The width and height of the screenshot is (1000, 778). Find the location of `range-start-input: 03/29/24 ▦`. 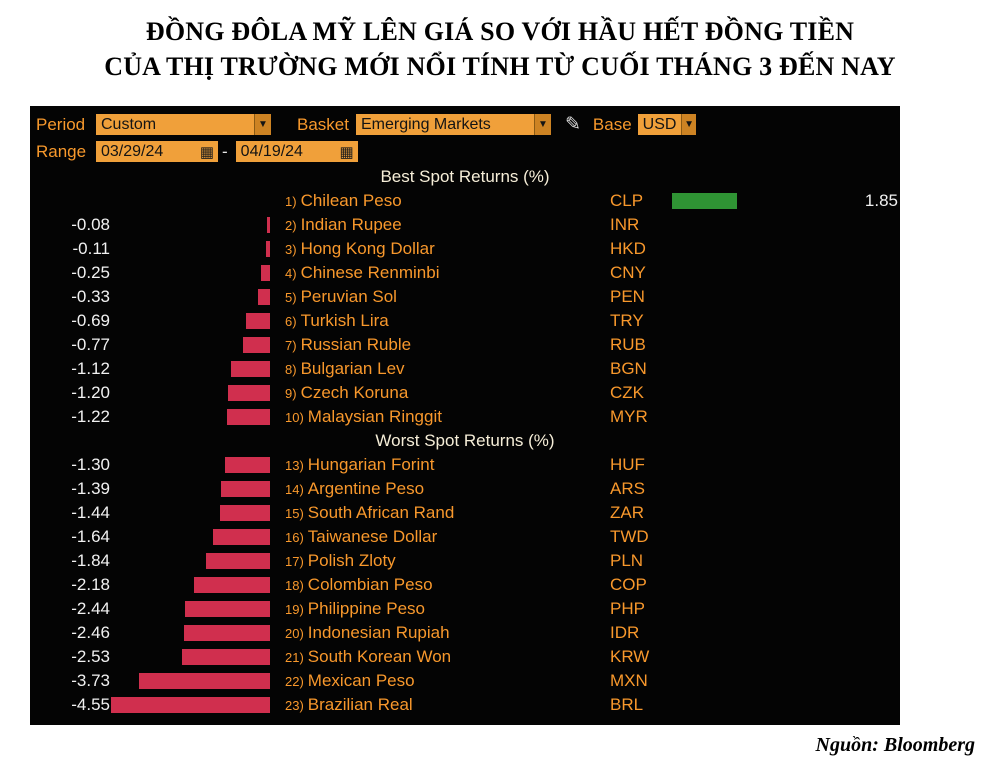

range-start-input: 03/29/24 ▦ is located at coordinates (157, 152).